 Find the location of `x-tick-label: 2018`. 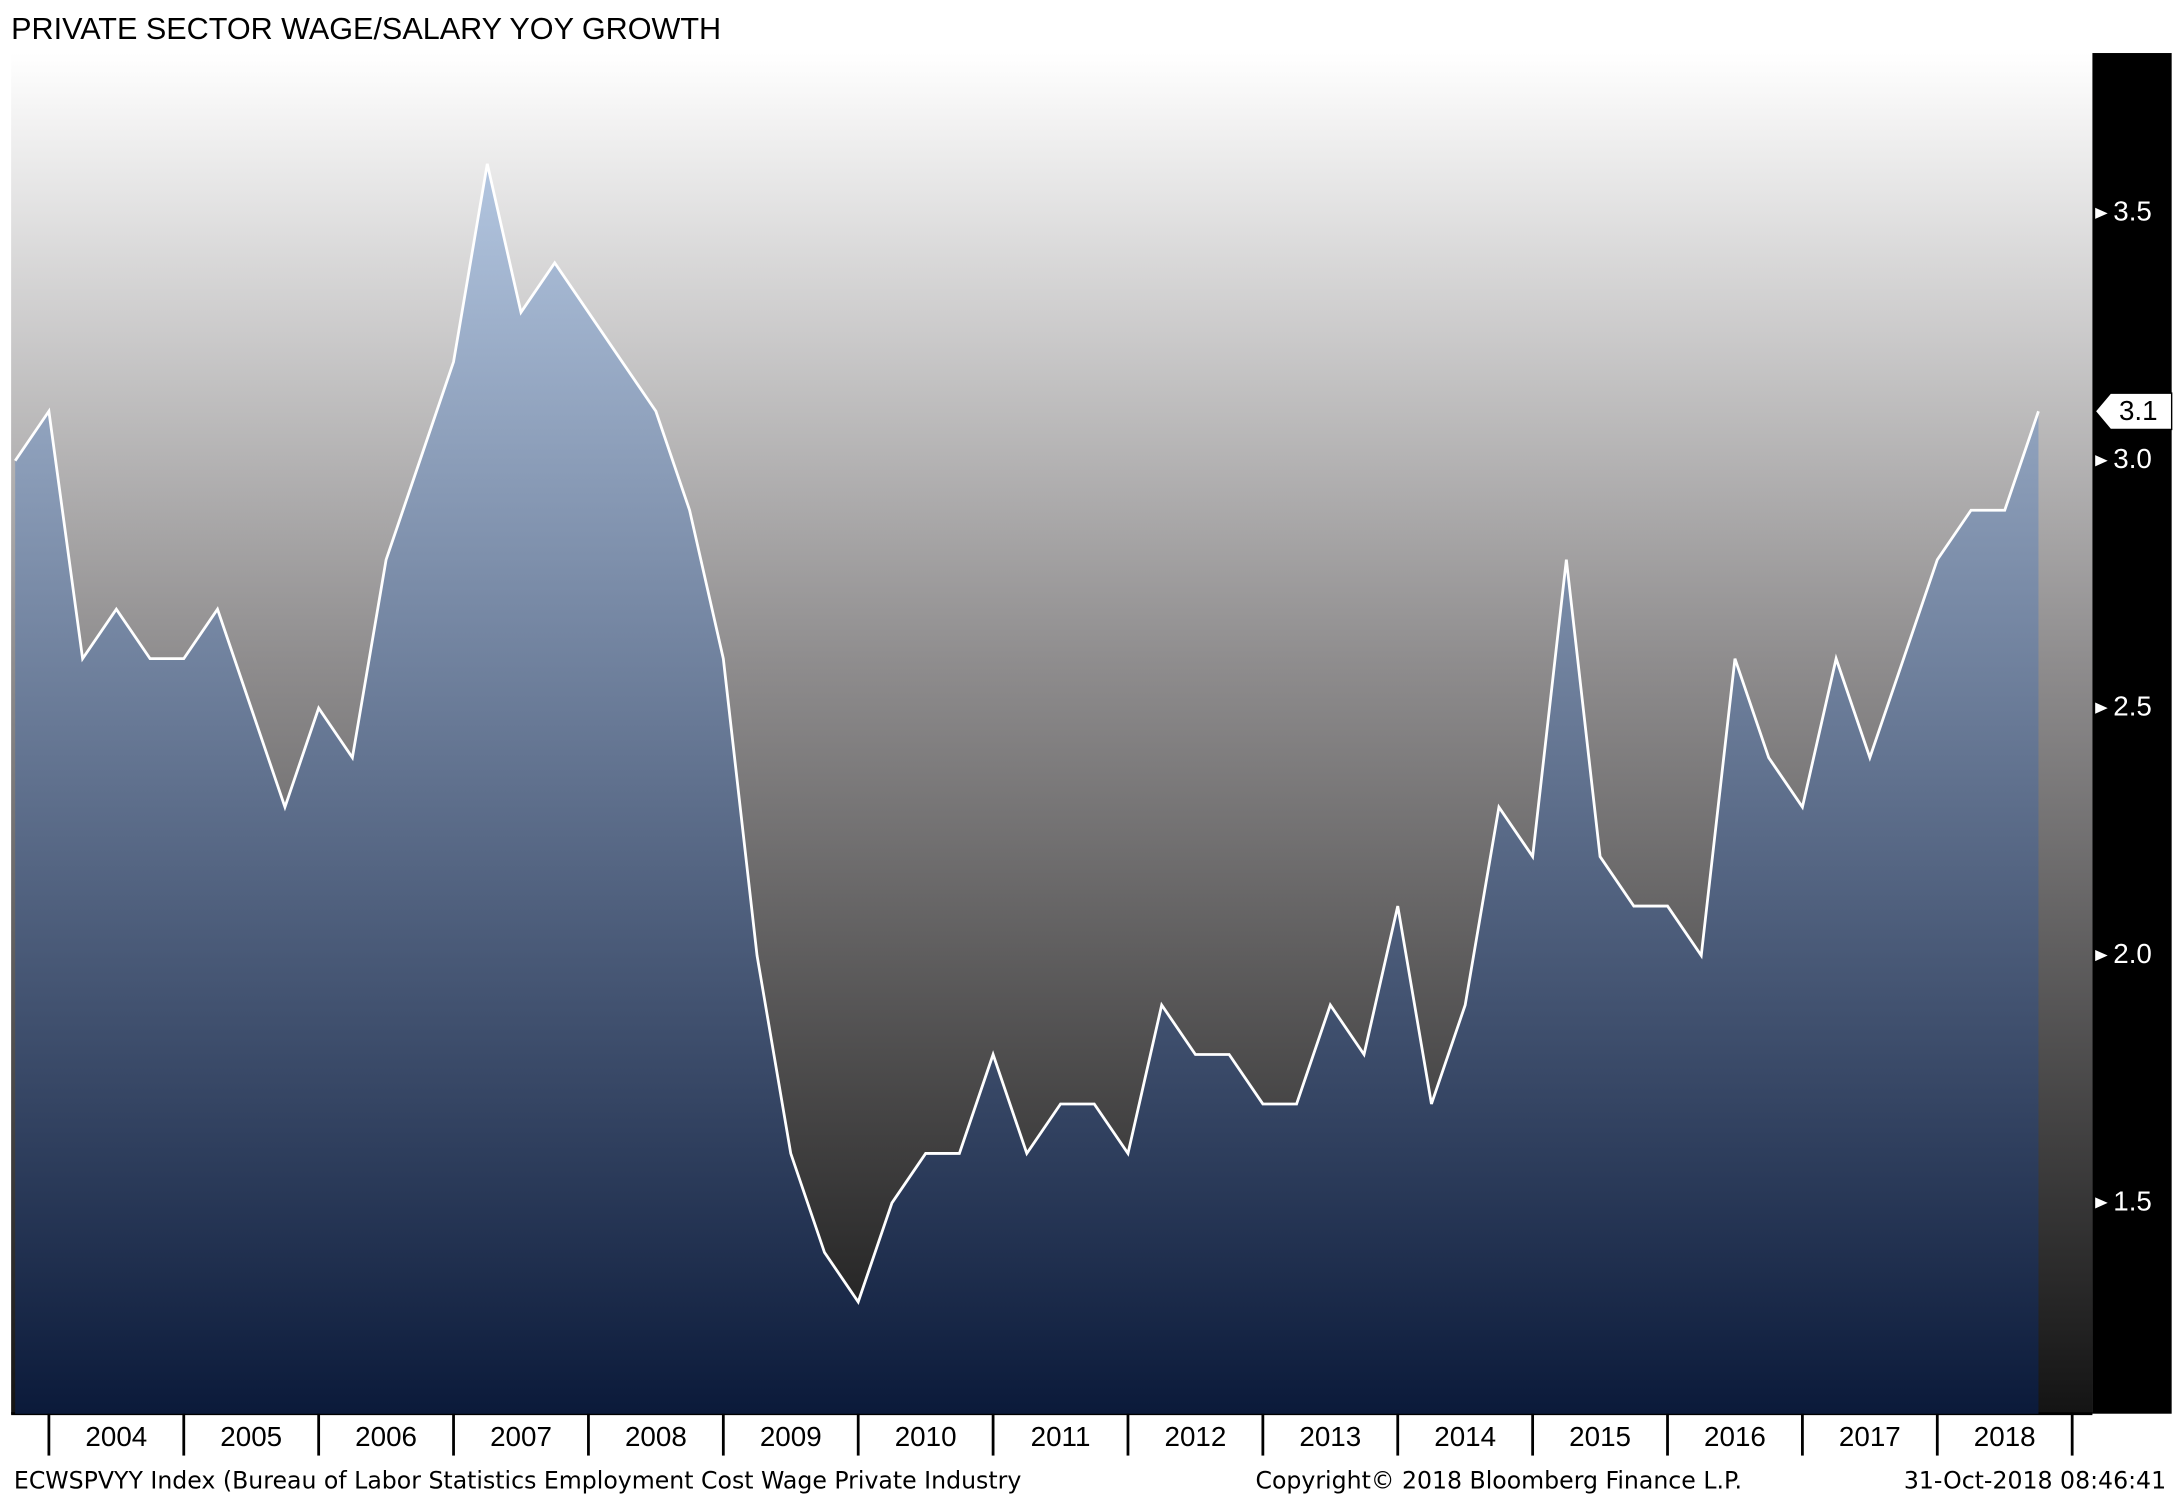

x-tick-label: 2018 is located at coordinates (2005, 1436).